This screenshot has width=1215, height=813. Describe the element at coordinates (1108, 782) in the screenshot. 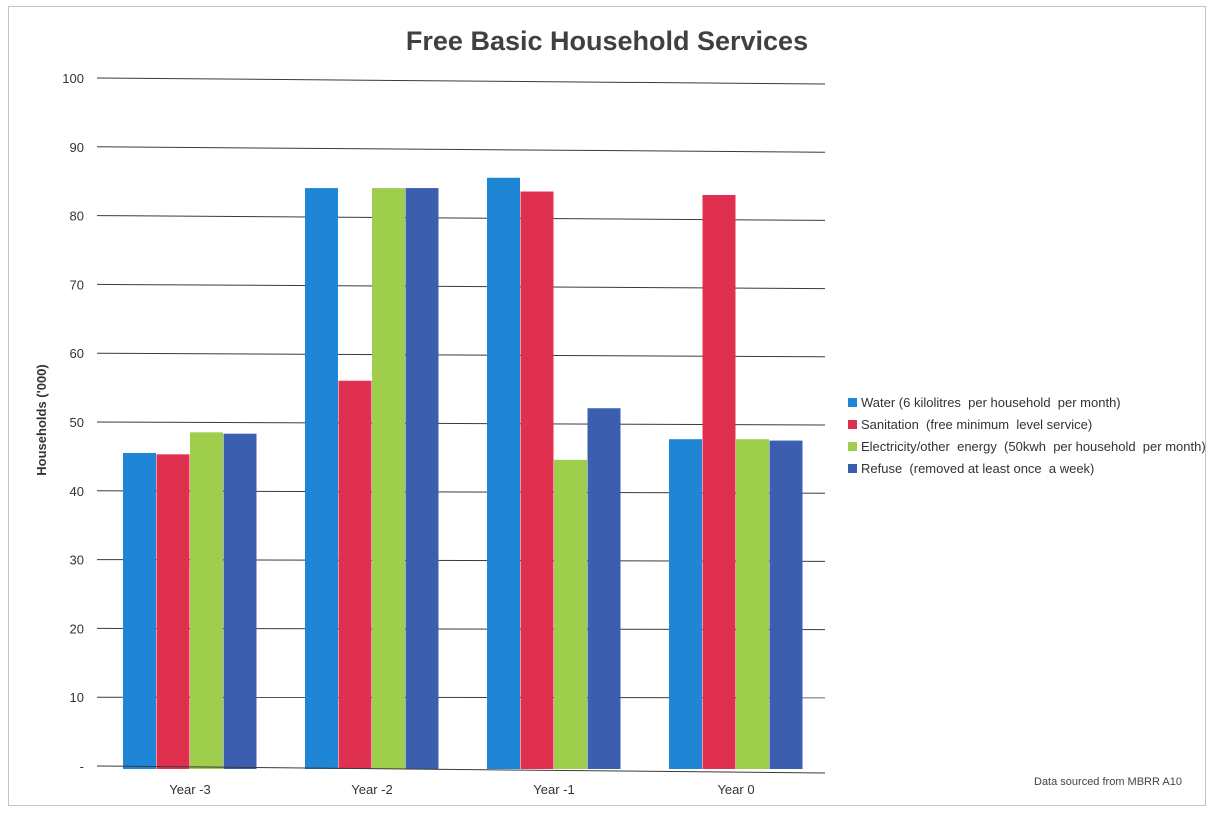

I see `source-note: Data sourced from MBRR A10` at that location.